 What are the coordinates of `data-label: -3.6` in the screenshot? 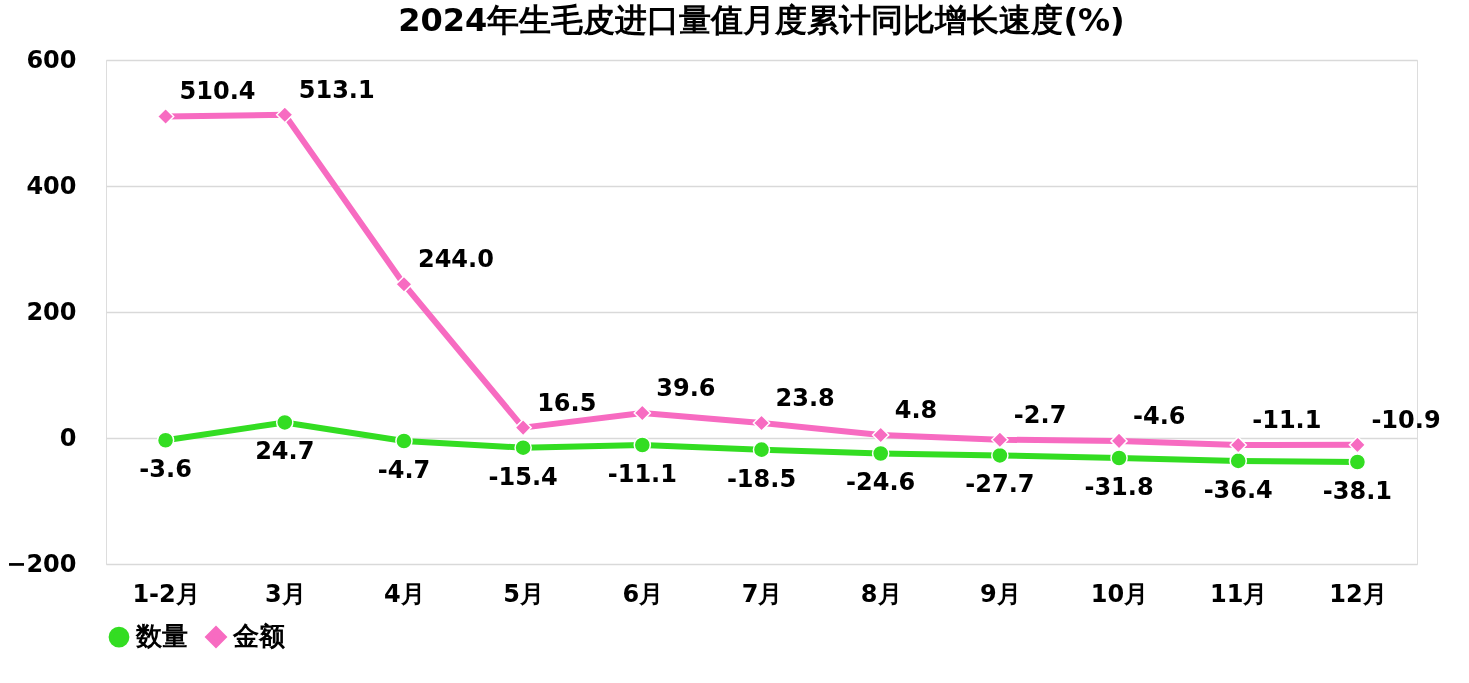 It's located at (165, 469).